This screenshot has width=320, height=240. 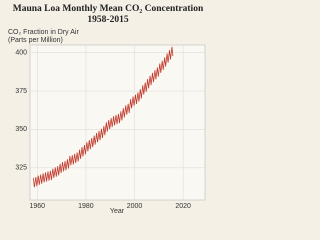 What do you see at coordinates (107, 20) in the screenshot?
I see `chart-subtitle: 1958-2015` at bounding box center [107, 20].